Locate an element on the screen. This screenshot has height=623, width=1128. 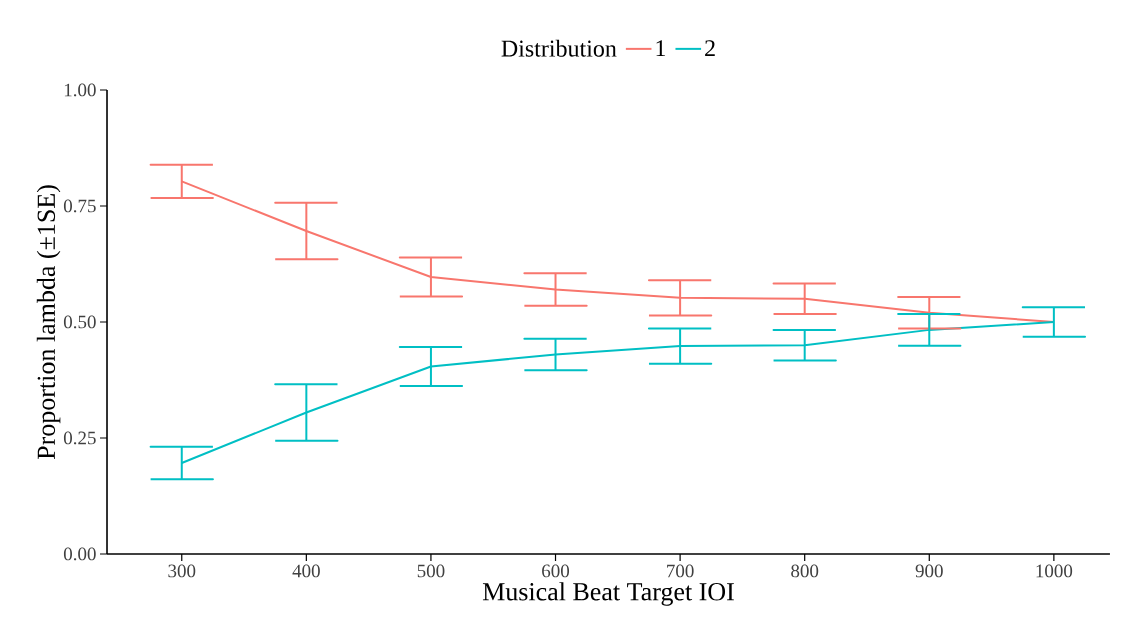
x-tick-label: 500 is located at coordinates (431, 571).